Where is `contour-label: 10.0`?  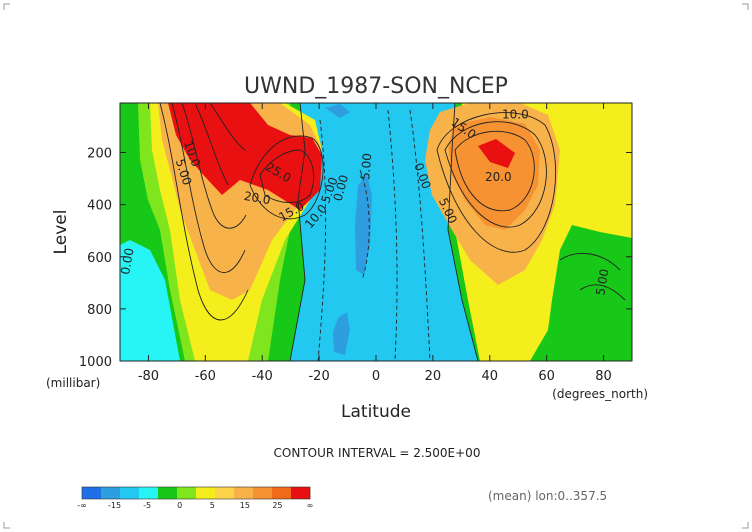 contour-label: 10.0 is located at coordinates (515, 115).